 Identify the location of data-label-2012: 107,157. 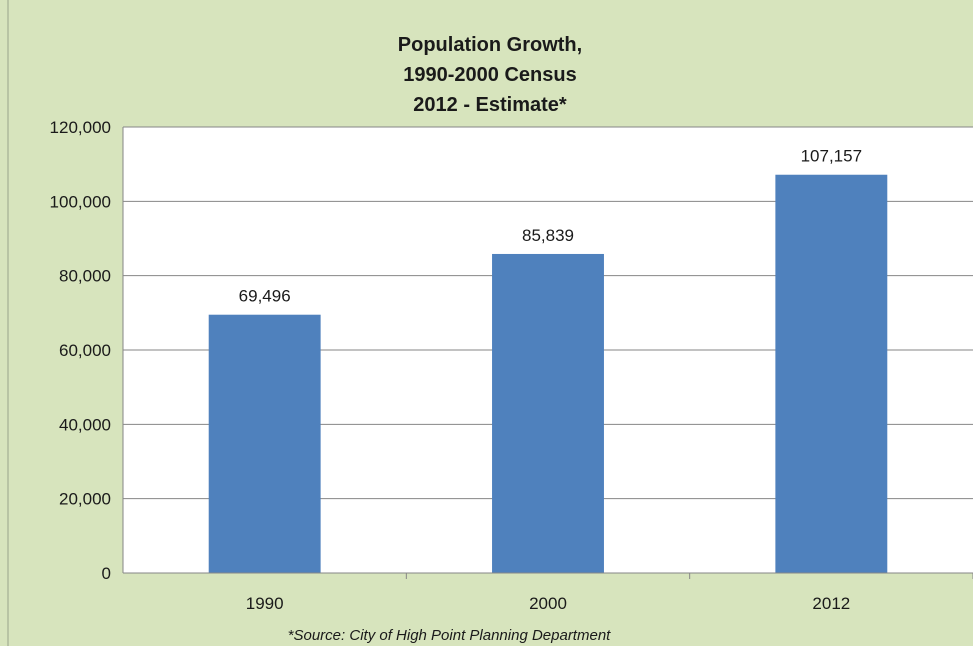
(831, 156).